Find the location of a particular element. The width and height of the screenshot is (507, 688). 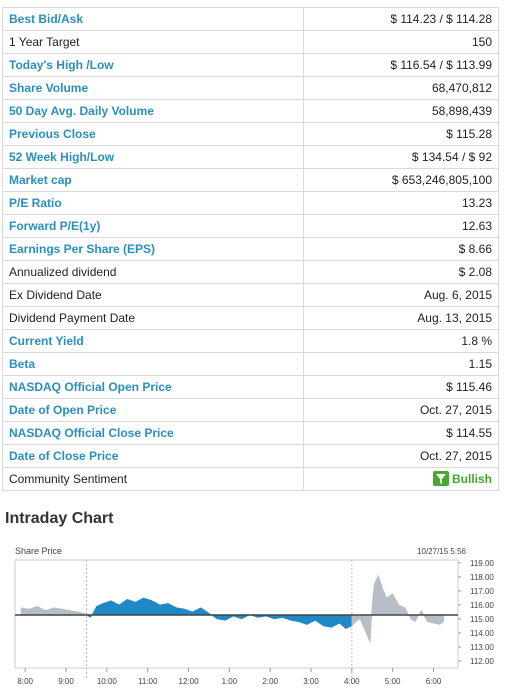

y-tick-label: 114.00 is located at coordinates (482, 633).